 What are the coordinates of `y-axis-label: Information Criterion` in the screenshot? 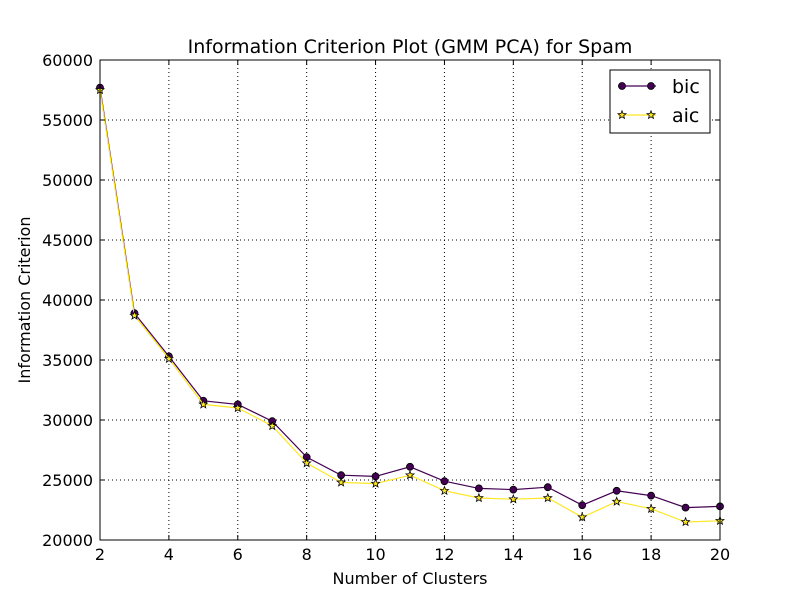 It's located at (24, 300).